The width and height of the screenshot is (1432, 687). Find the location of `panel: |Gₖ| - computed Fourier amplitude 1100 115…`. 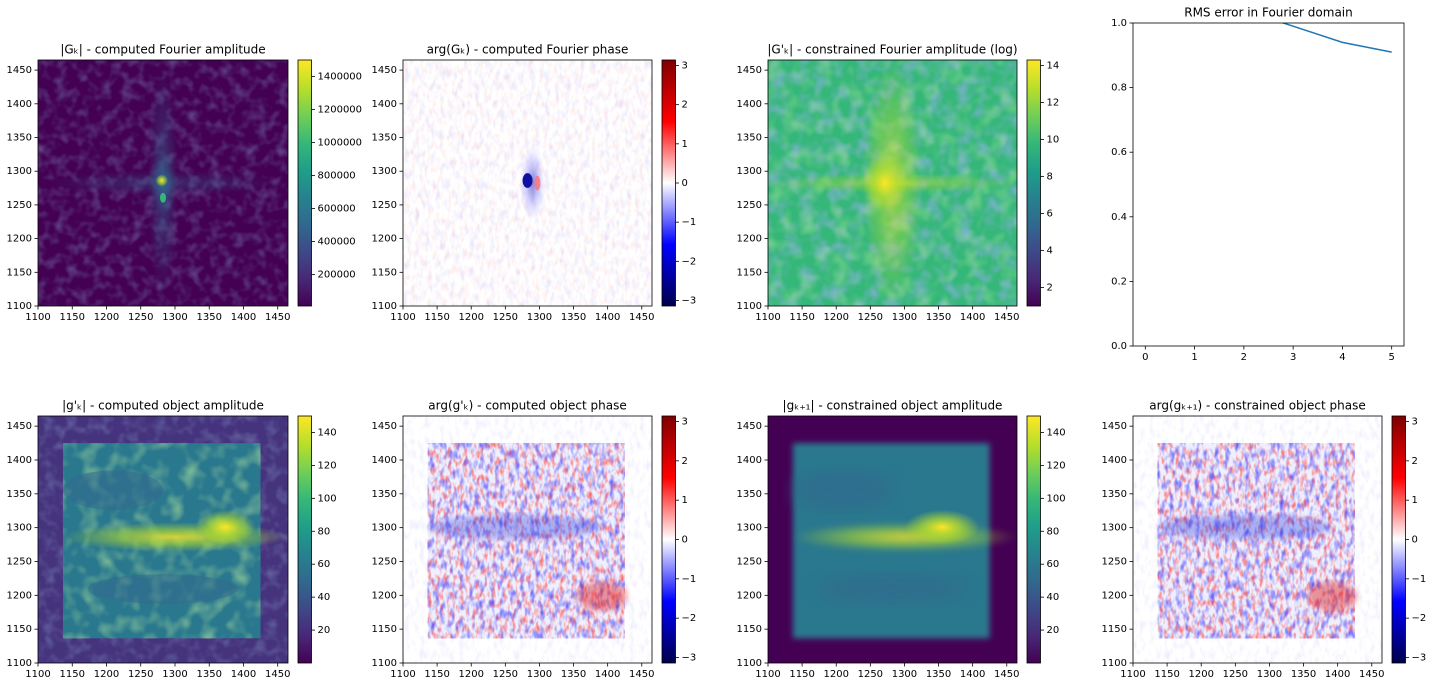

panel: |Gₖ| - computed Fourier amplitude 1100 115… is located at coordinates (185, 183).